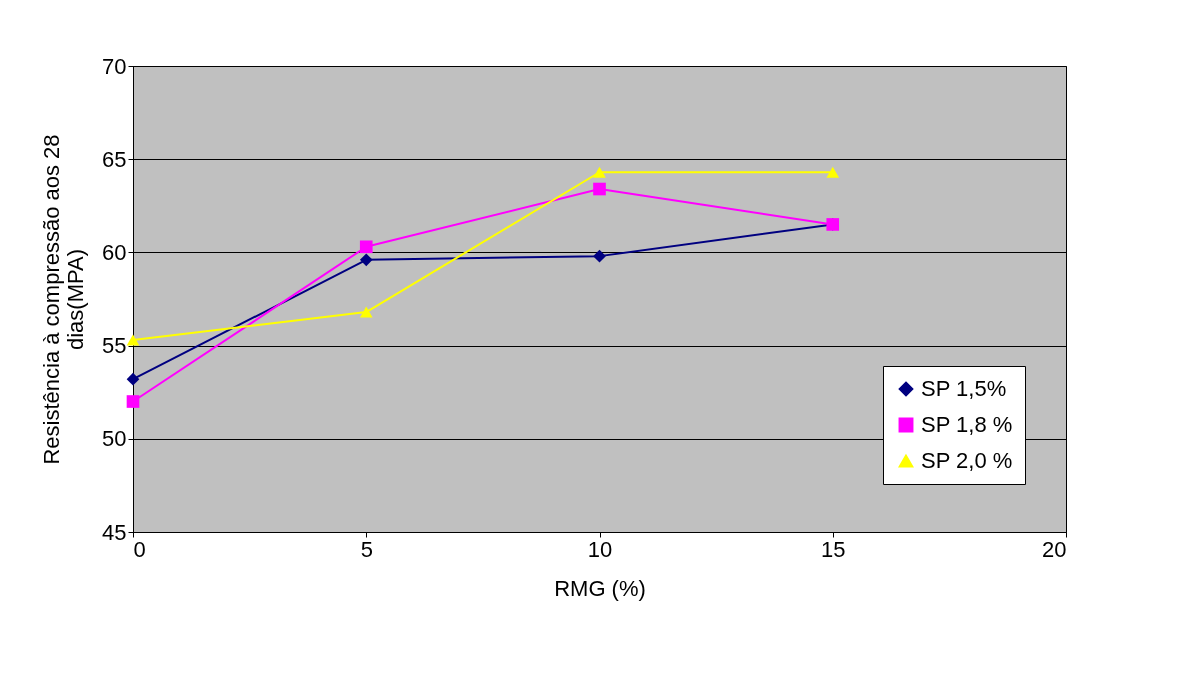 This screenshot has height=682, width=1189. What do you see at coordinates (64, 299) in the screenshot?
I see `y-axis-title: Resistência à compressão aos 28 dias(MPA)` at bounding box center [64, 299].